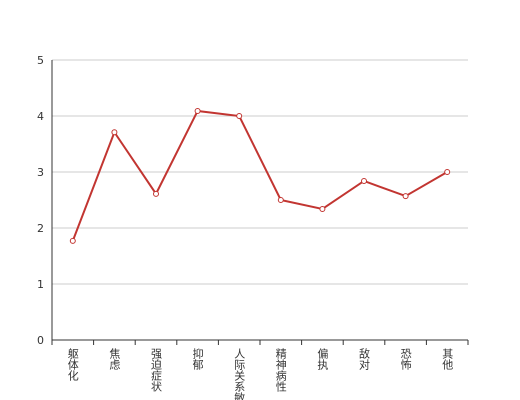 The image size is (520, 400). I want to click on y-tick-label: 4, so click(40, 116).